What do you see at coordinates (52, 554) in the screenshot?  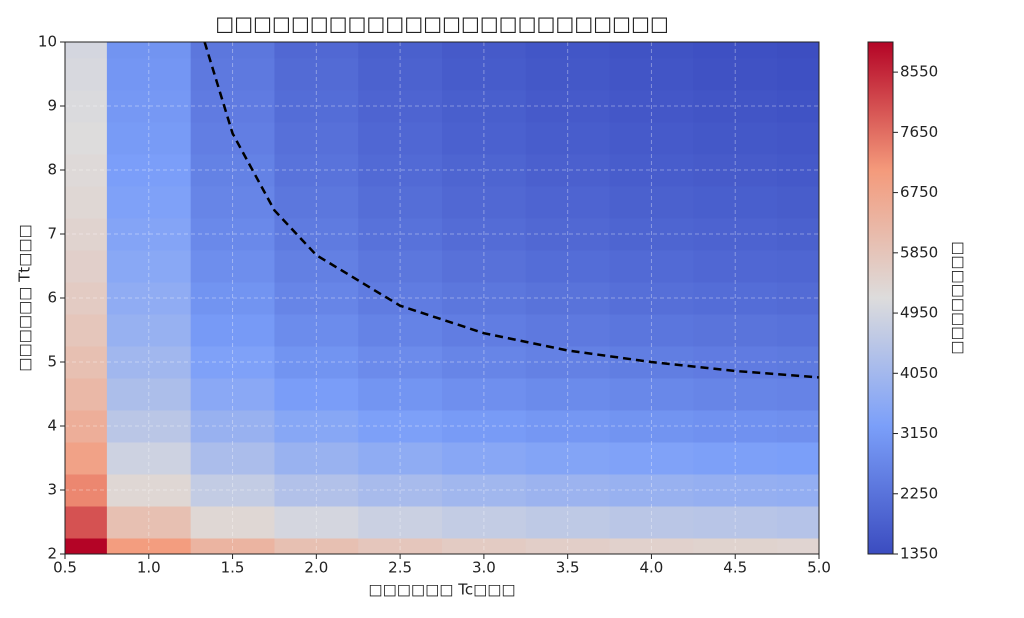 I see `y-tick-label: 2` at bounding box center [52, 554].